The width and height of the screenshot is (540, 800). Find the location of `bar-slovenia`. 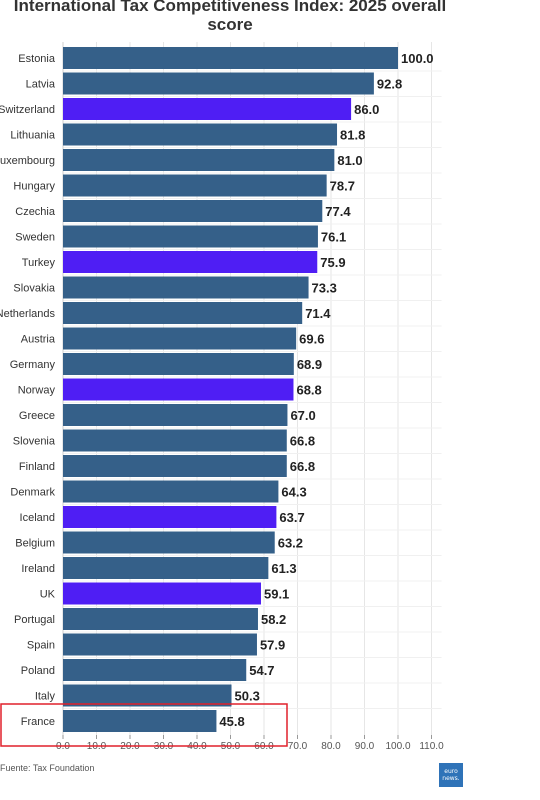

bar-slovenia is located at coordinates (175, 440).